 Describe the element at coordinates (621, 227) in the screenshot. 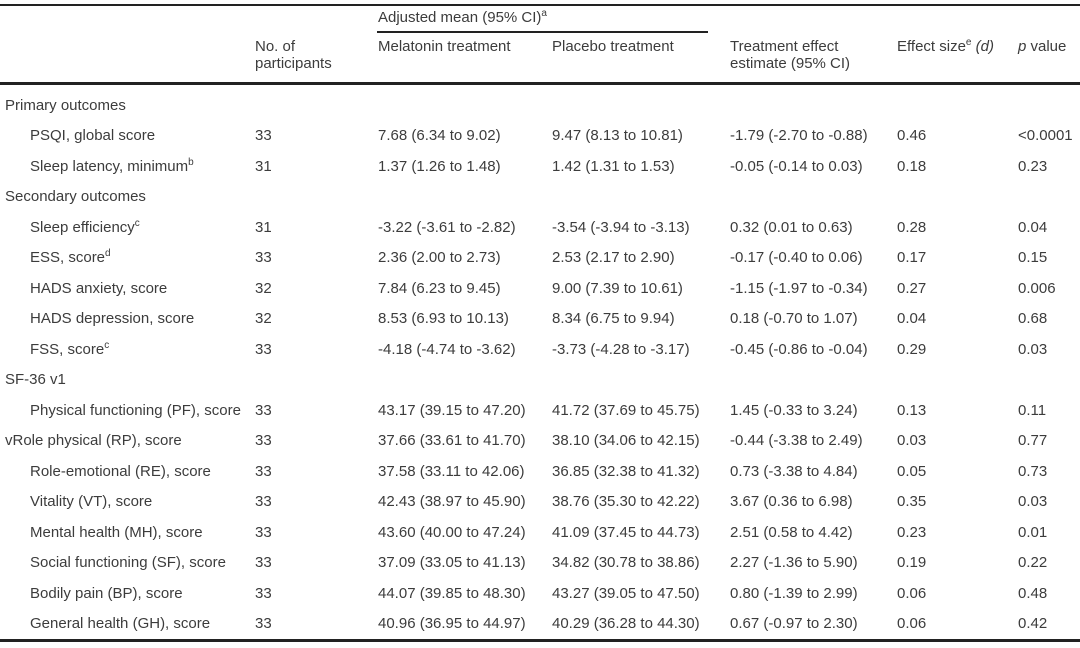

I see `placebo-cell: -3.54 (-3.94 to -3.13)` at that location.